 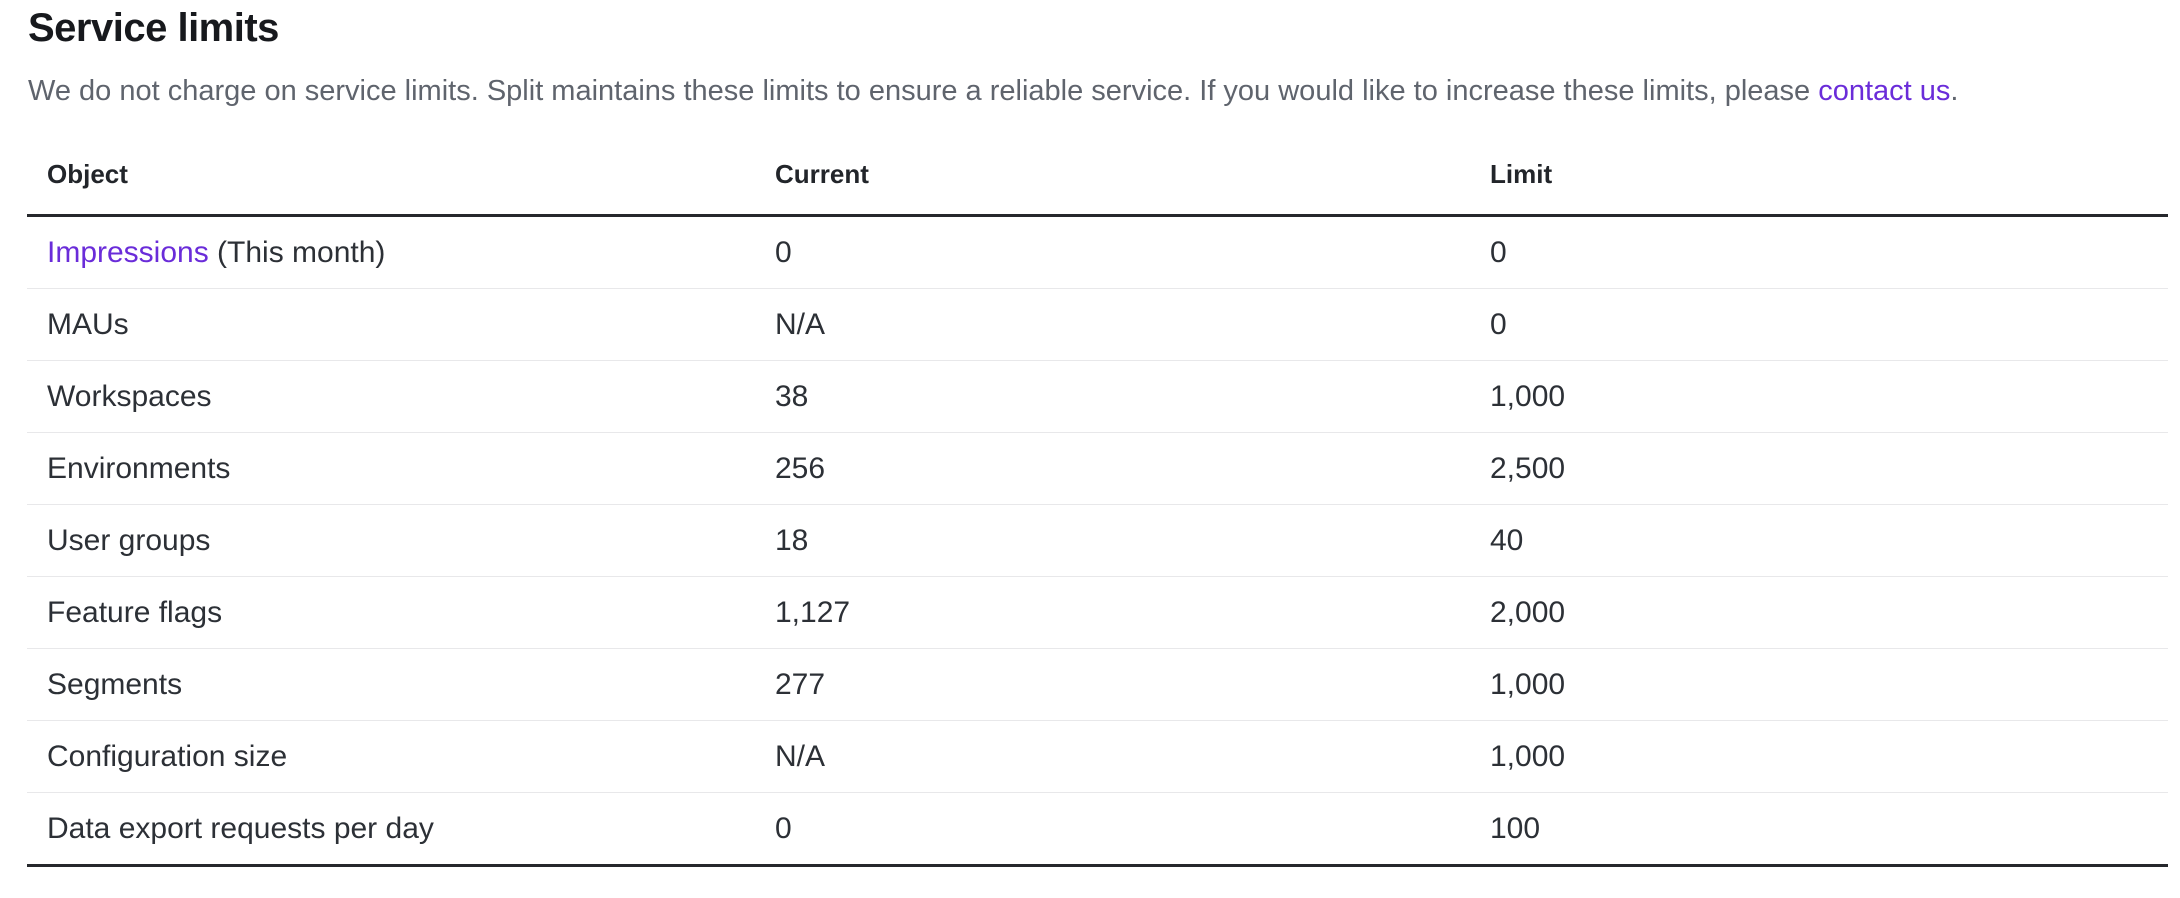 What do you see at coordinates (167, 756) in the screenshot?
I see `object-label: Configuration size` at bounding box center [167, 756].